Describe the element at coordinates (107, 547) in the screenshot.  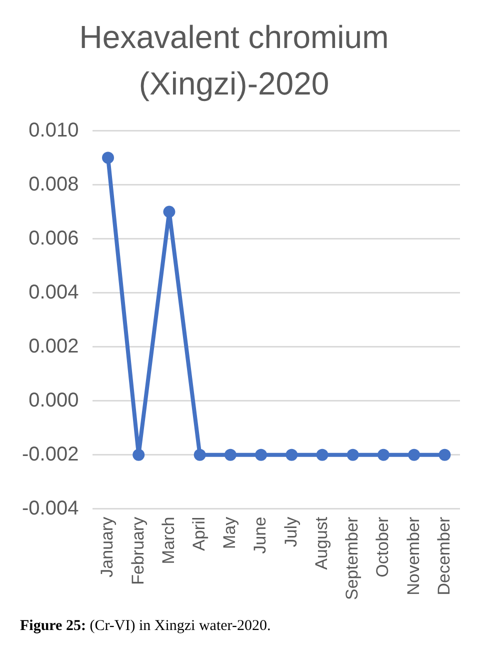
I see `x-tick-label: January` at that location.